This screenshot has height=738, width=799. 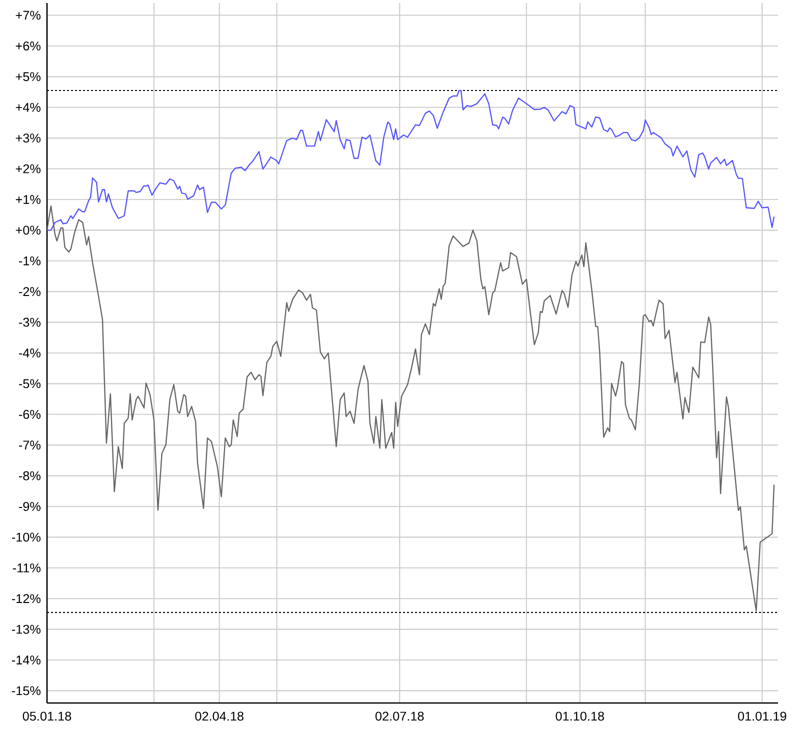 What do you see at coordinates (28, 107) in the screenshot?
I see `y-tick-label: +4%` at bounding box center [28, 107].